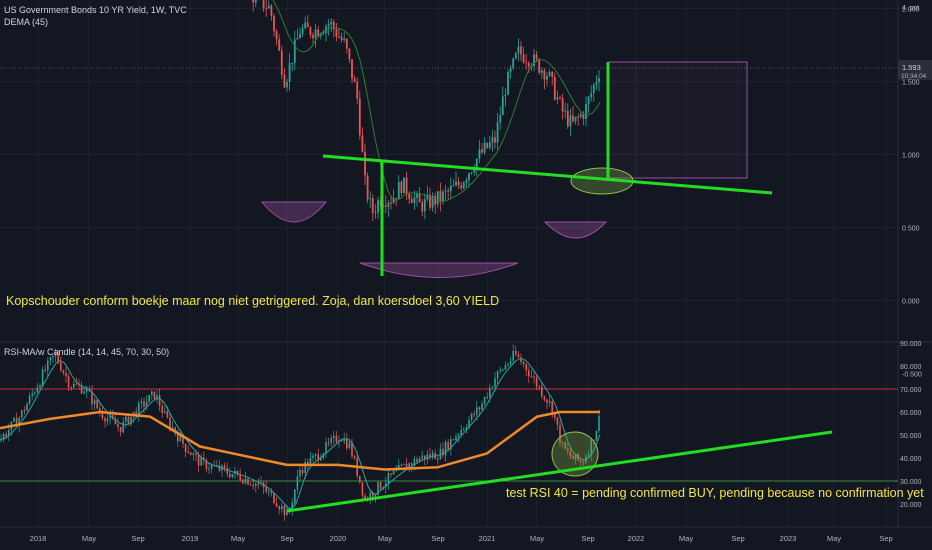  I want to click on rsi-test-ellipse, so click(575, 454).